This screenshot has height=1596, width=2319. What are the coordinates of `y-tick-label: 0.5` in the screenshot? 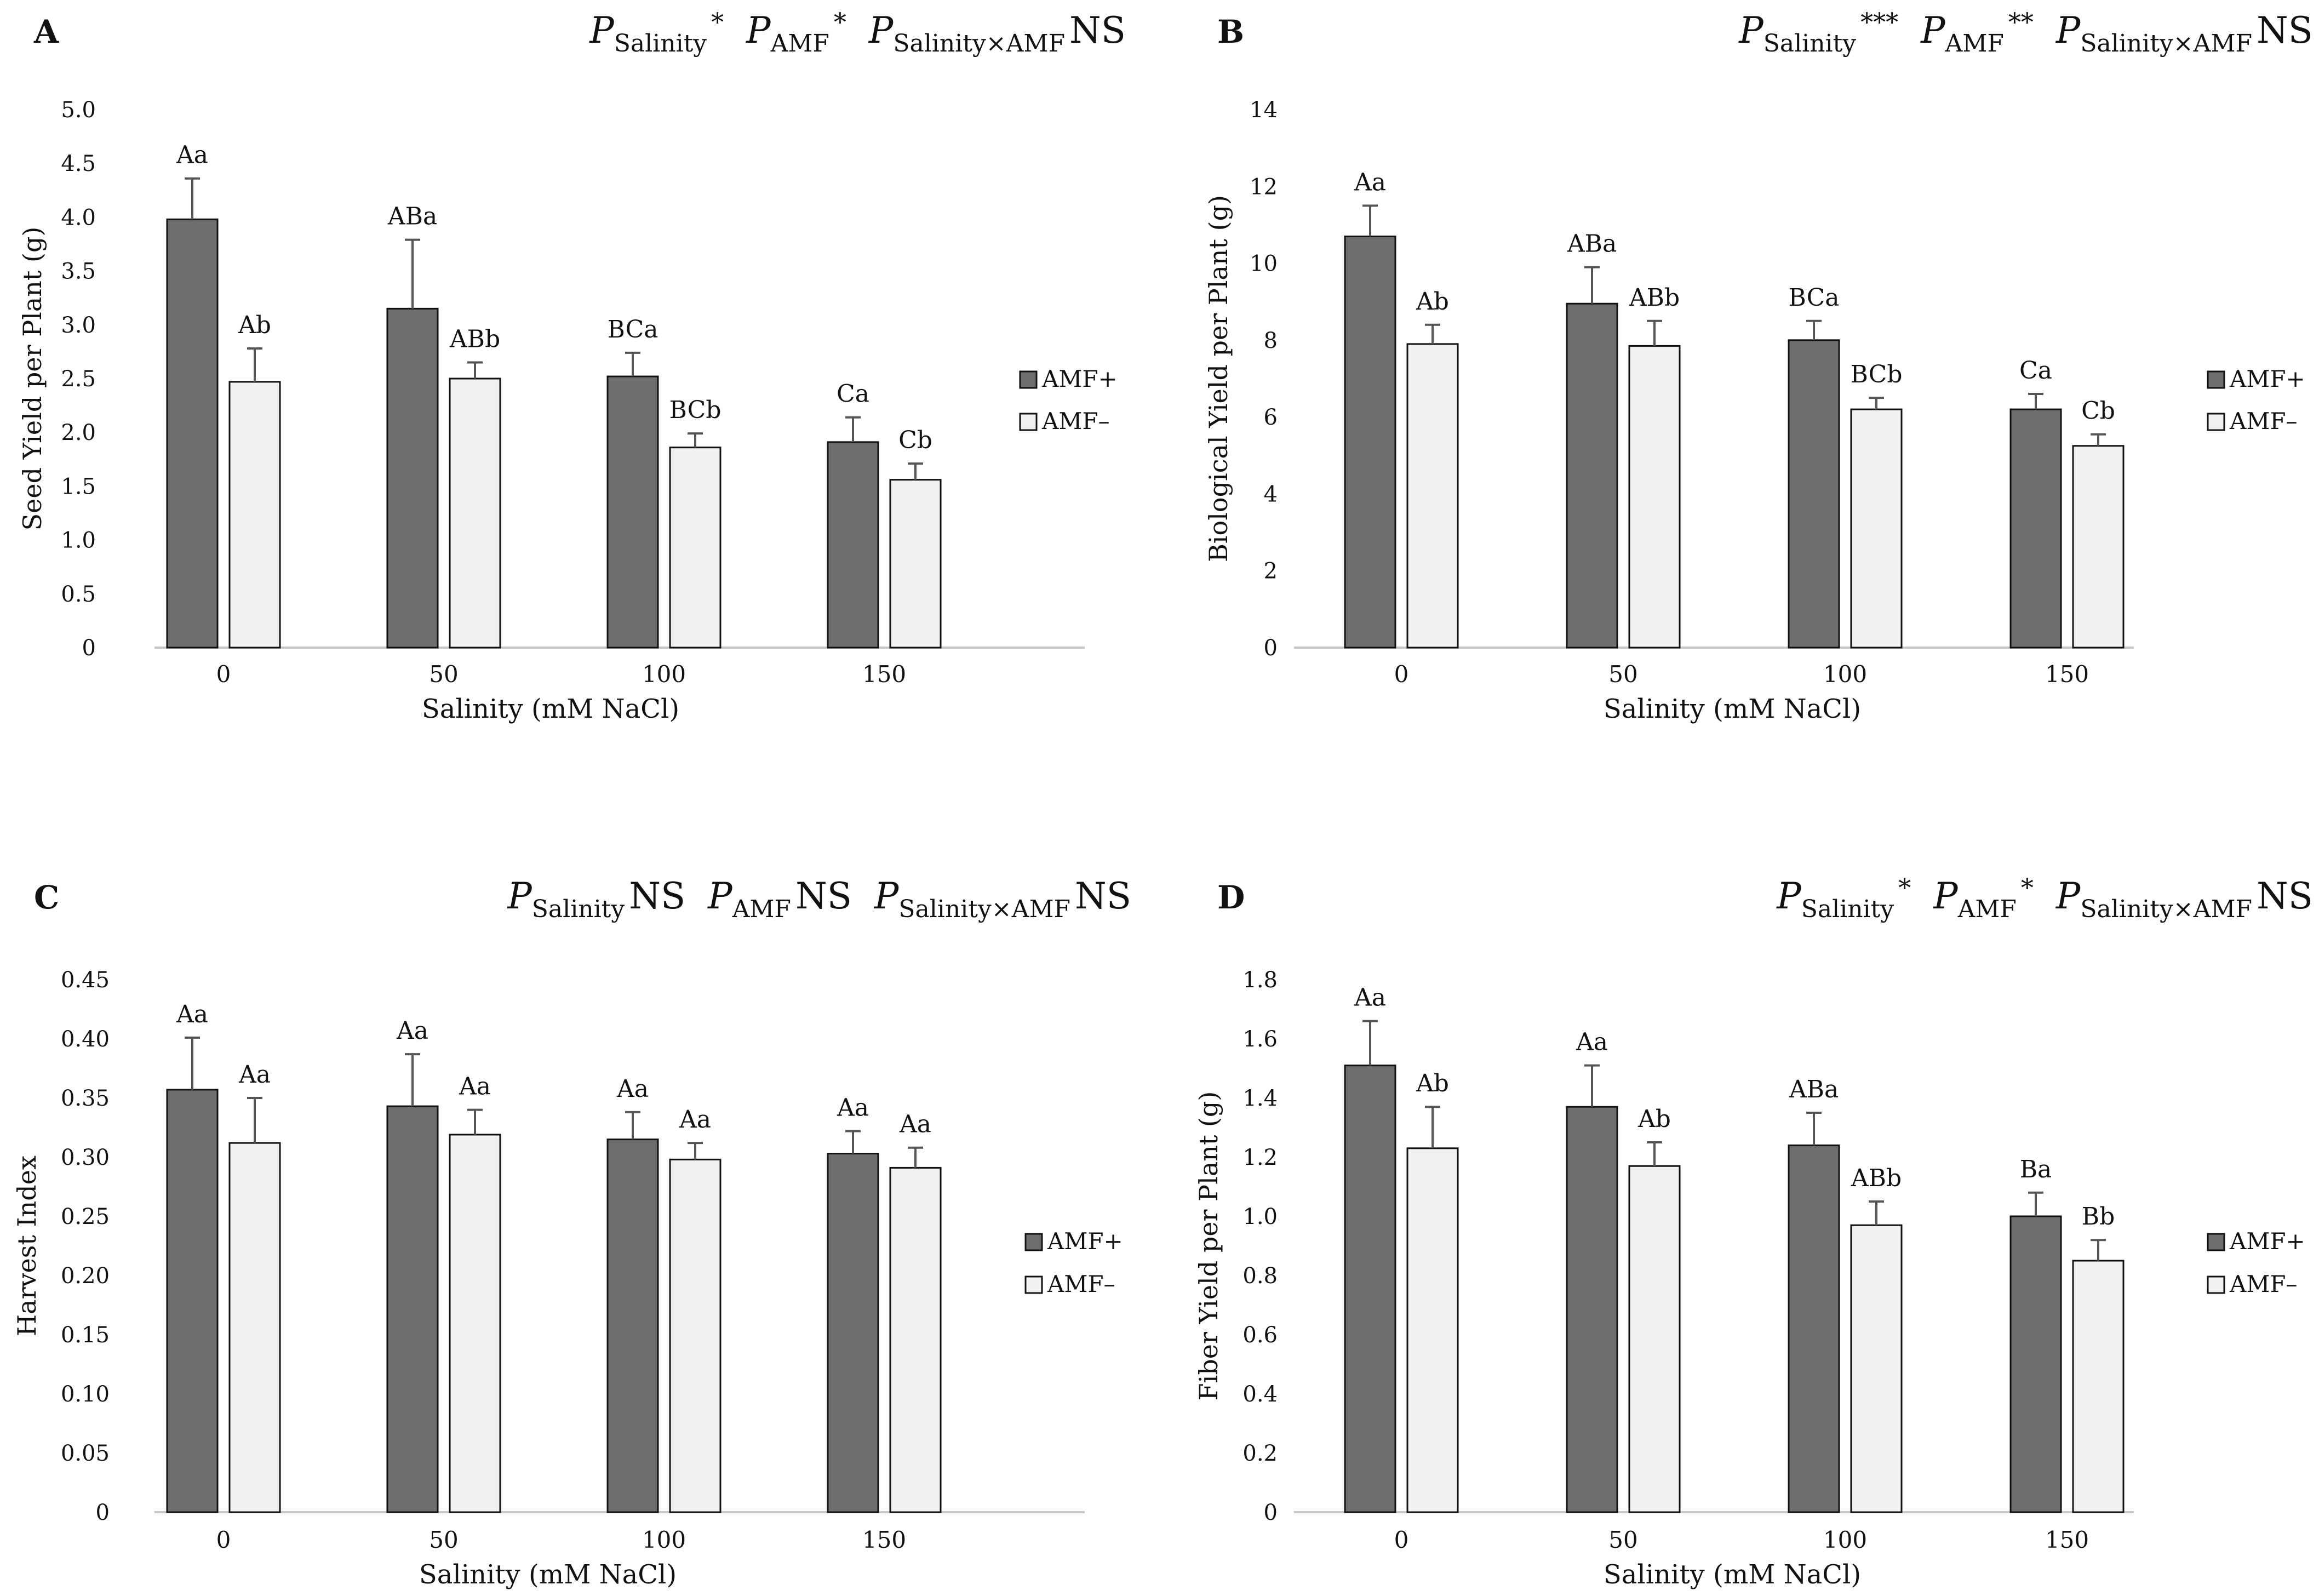 It's located at (78, 594).